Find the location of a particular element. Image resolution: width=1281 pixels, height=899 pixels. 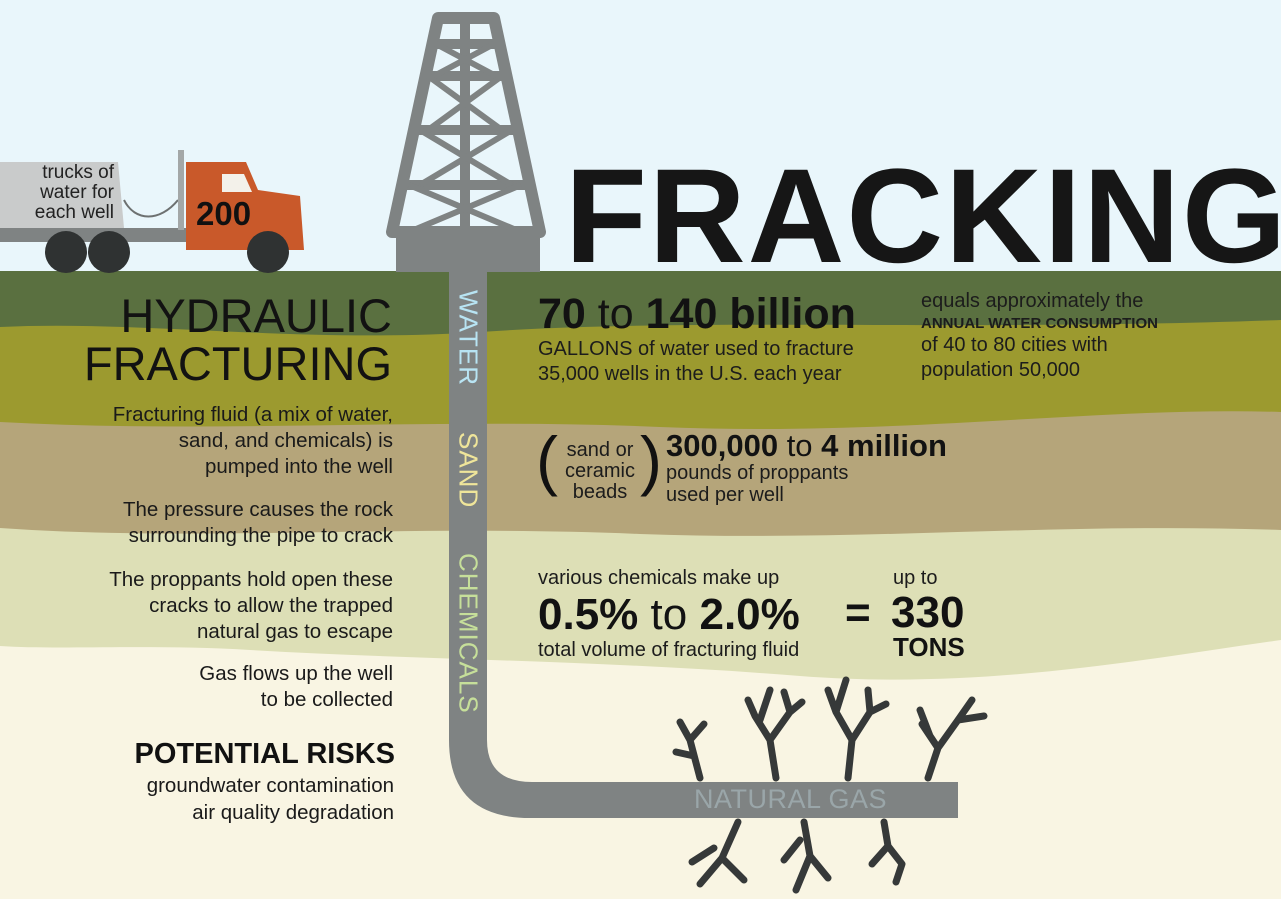

sand-description: pounds of proppants used per well is located at coordinates (757, 484).